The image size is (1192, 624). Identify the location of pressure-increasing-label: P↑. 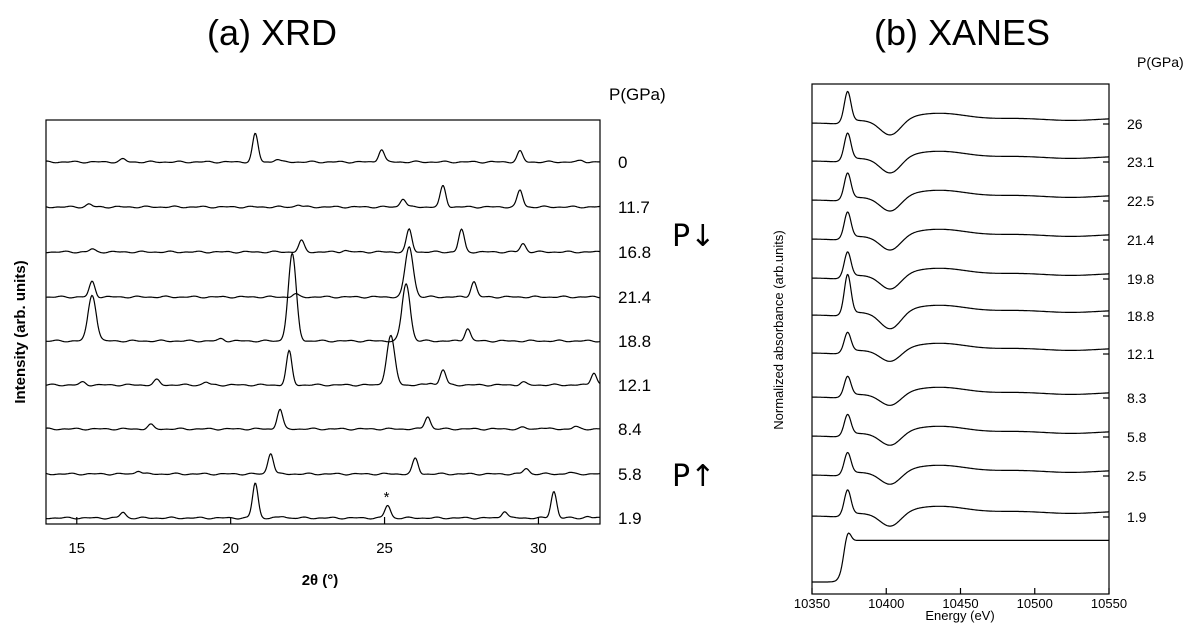
(693, 476).